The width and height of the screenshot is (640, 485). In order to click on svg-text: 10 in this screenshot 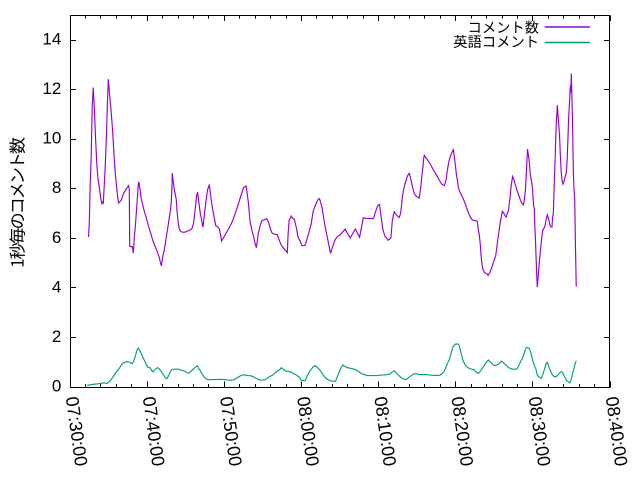, I will do `click(51, 138)`.